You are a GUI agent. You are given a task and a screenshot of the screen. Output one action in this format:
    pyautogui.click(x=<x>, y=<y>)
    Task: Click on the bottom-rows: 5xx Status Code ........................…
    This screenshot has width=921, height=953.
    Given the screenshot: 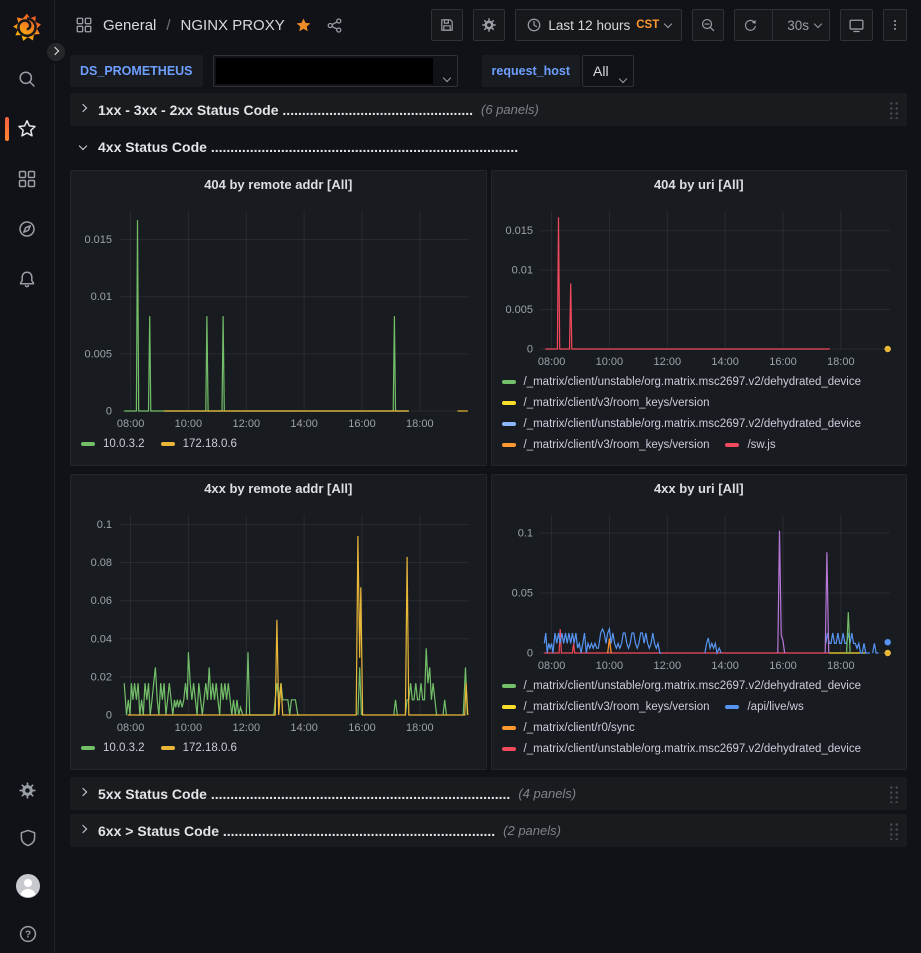 What is the action you would take?
    pyautogui.click(x=488, y=812)
    